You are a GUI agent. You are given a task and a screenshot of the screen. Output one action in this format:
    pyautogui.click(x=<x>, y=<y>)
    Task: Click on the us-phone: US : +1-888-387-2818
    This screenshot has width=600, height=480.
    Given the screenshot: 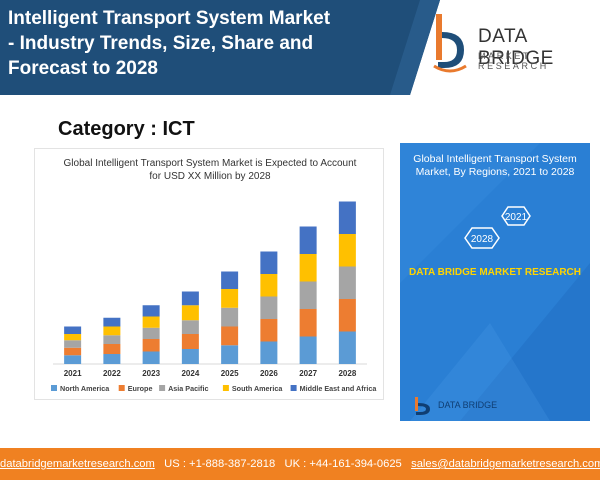 What is the action you would take?
    pyautogui.click(x=220, y=464)
    